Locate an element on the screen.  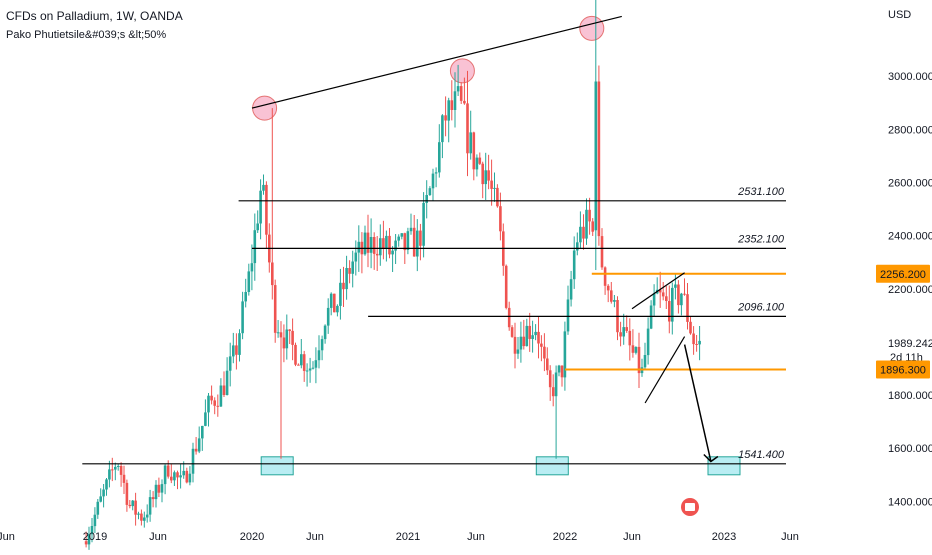
time-tick-label: 2021 is located at coordinates (408, 537).